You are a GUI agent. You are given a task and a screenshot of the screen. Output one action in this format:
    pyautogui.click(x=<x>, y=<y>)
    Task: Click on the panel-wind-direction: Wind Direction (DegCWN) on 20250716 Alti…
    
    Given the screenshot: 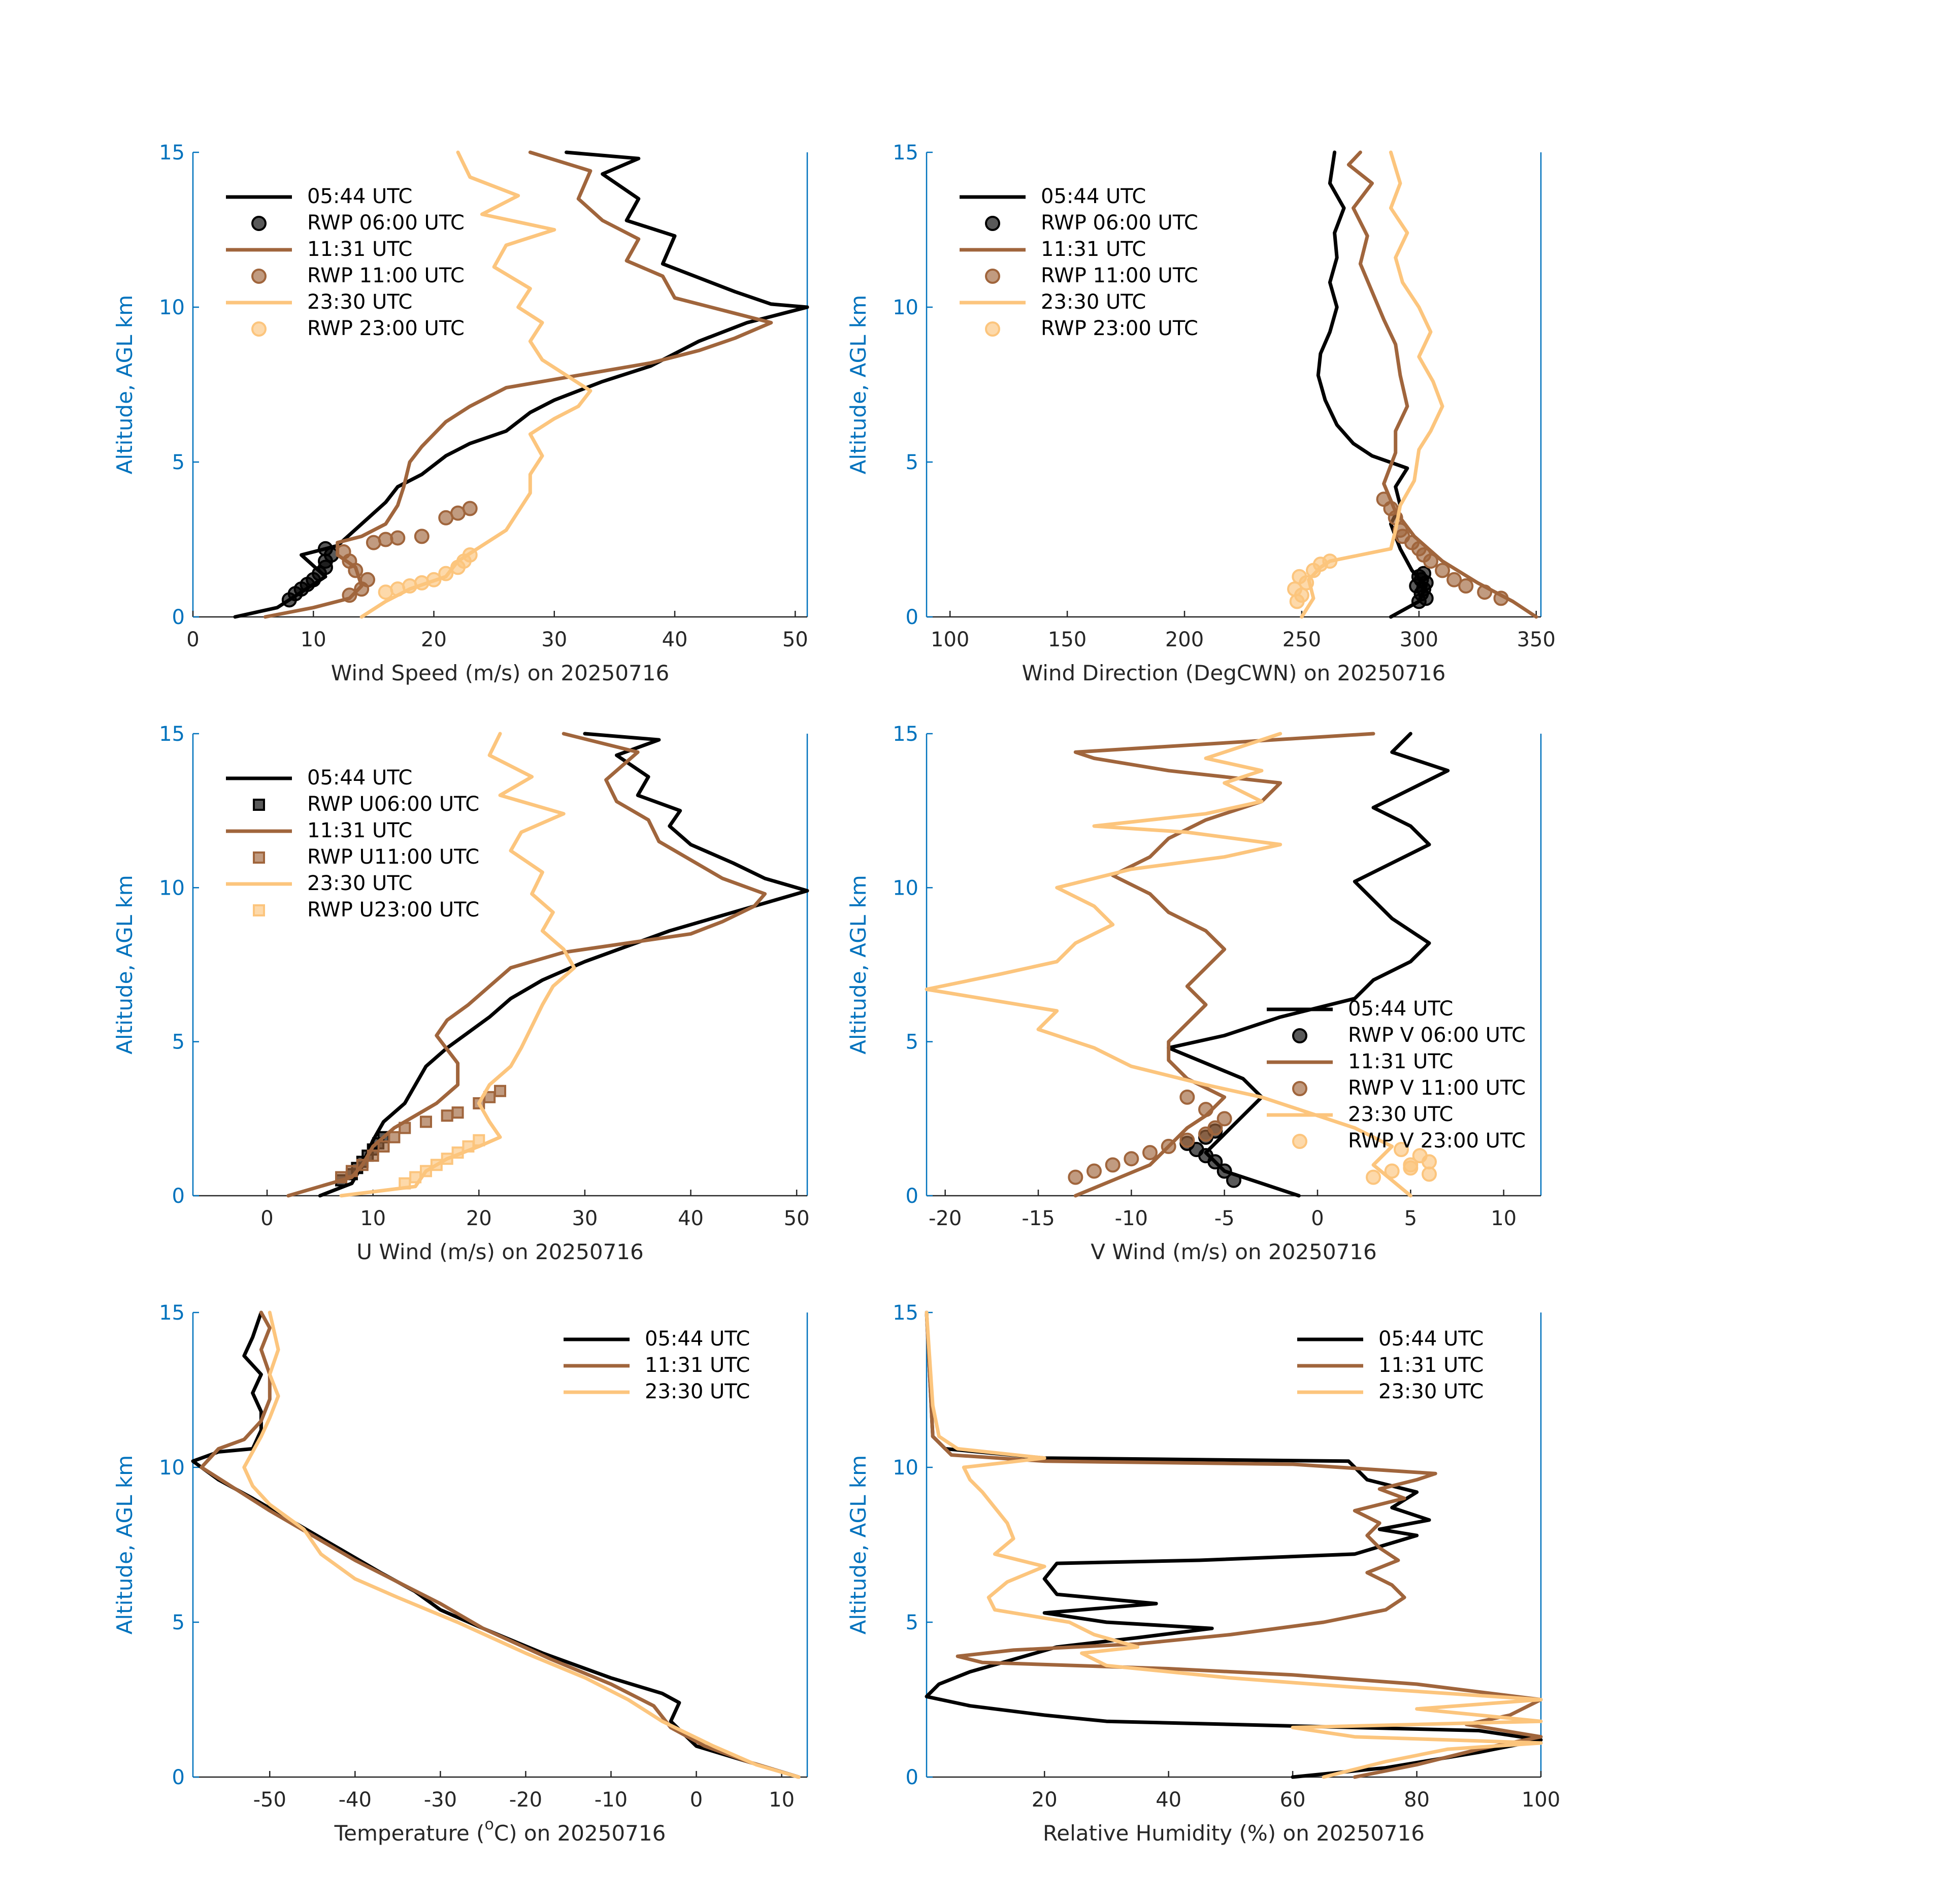 What is the action you would take?
    pyautogui.click(x=1201, y=413)
    